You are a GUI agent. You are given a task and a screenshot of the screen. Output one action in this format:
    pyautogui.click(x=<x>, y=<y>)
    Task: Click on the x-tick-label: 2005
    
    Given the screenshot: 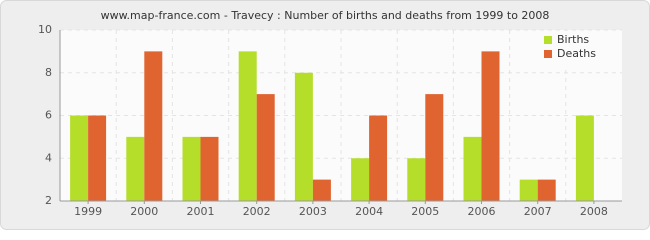 What is the action you would take?
    pyautogui.click(x=425, y=211)
    